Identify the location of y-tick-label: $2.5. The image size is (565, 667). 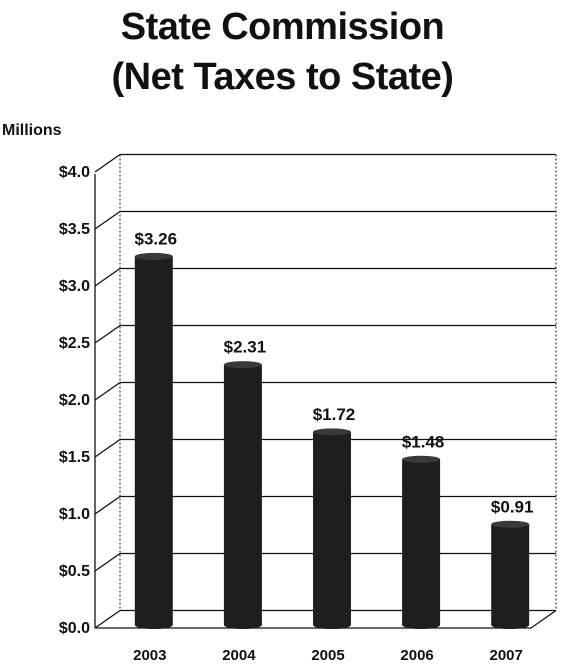
(74, 343).